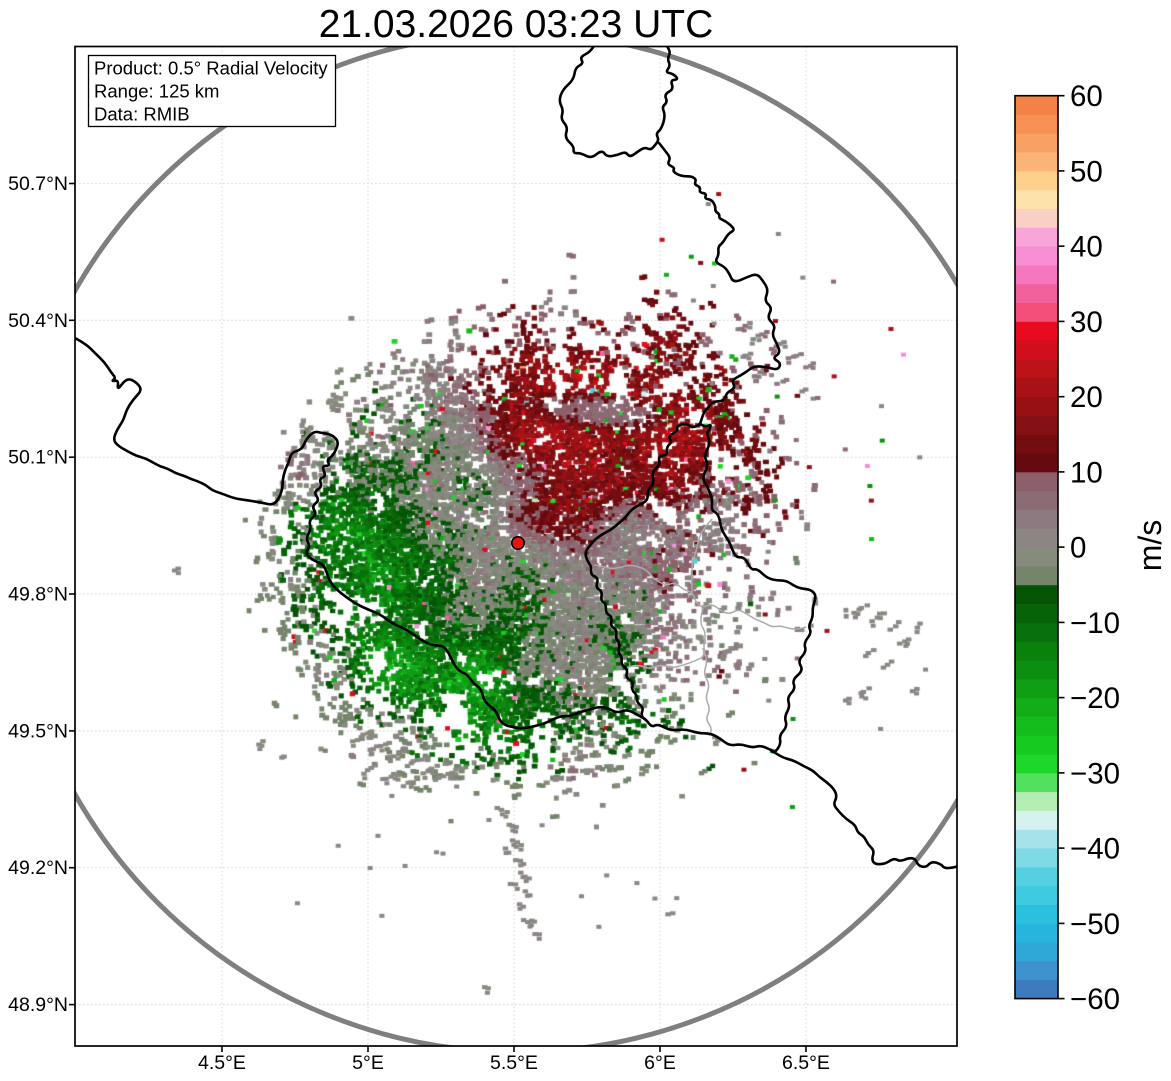  What do you see at coordinates (1086, 322) in the screenshot?
I see `svg-text: 30` at bounding box center [1086, 322].